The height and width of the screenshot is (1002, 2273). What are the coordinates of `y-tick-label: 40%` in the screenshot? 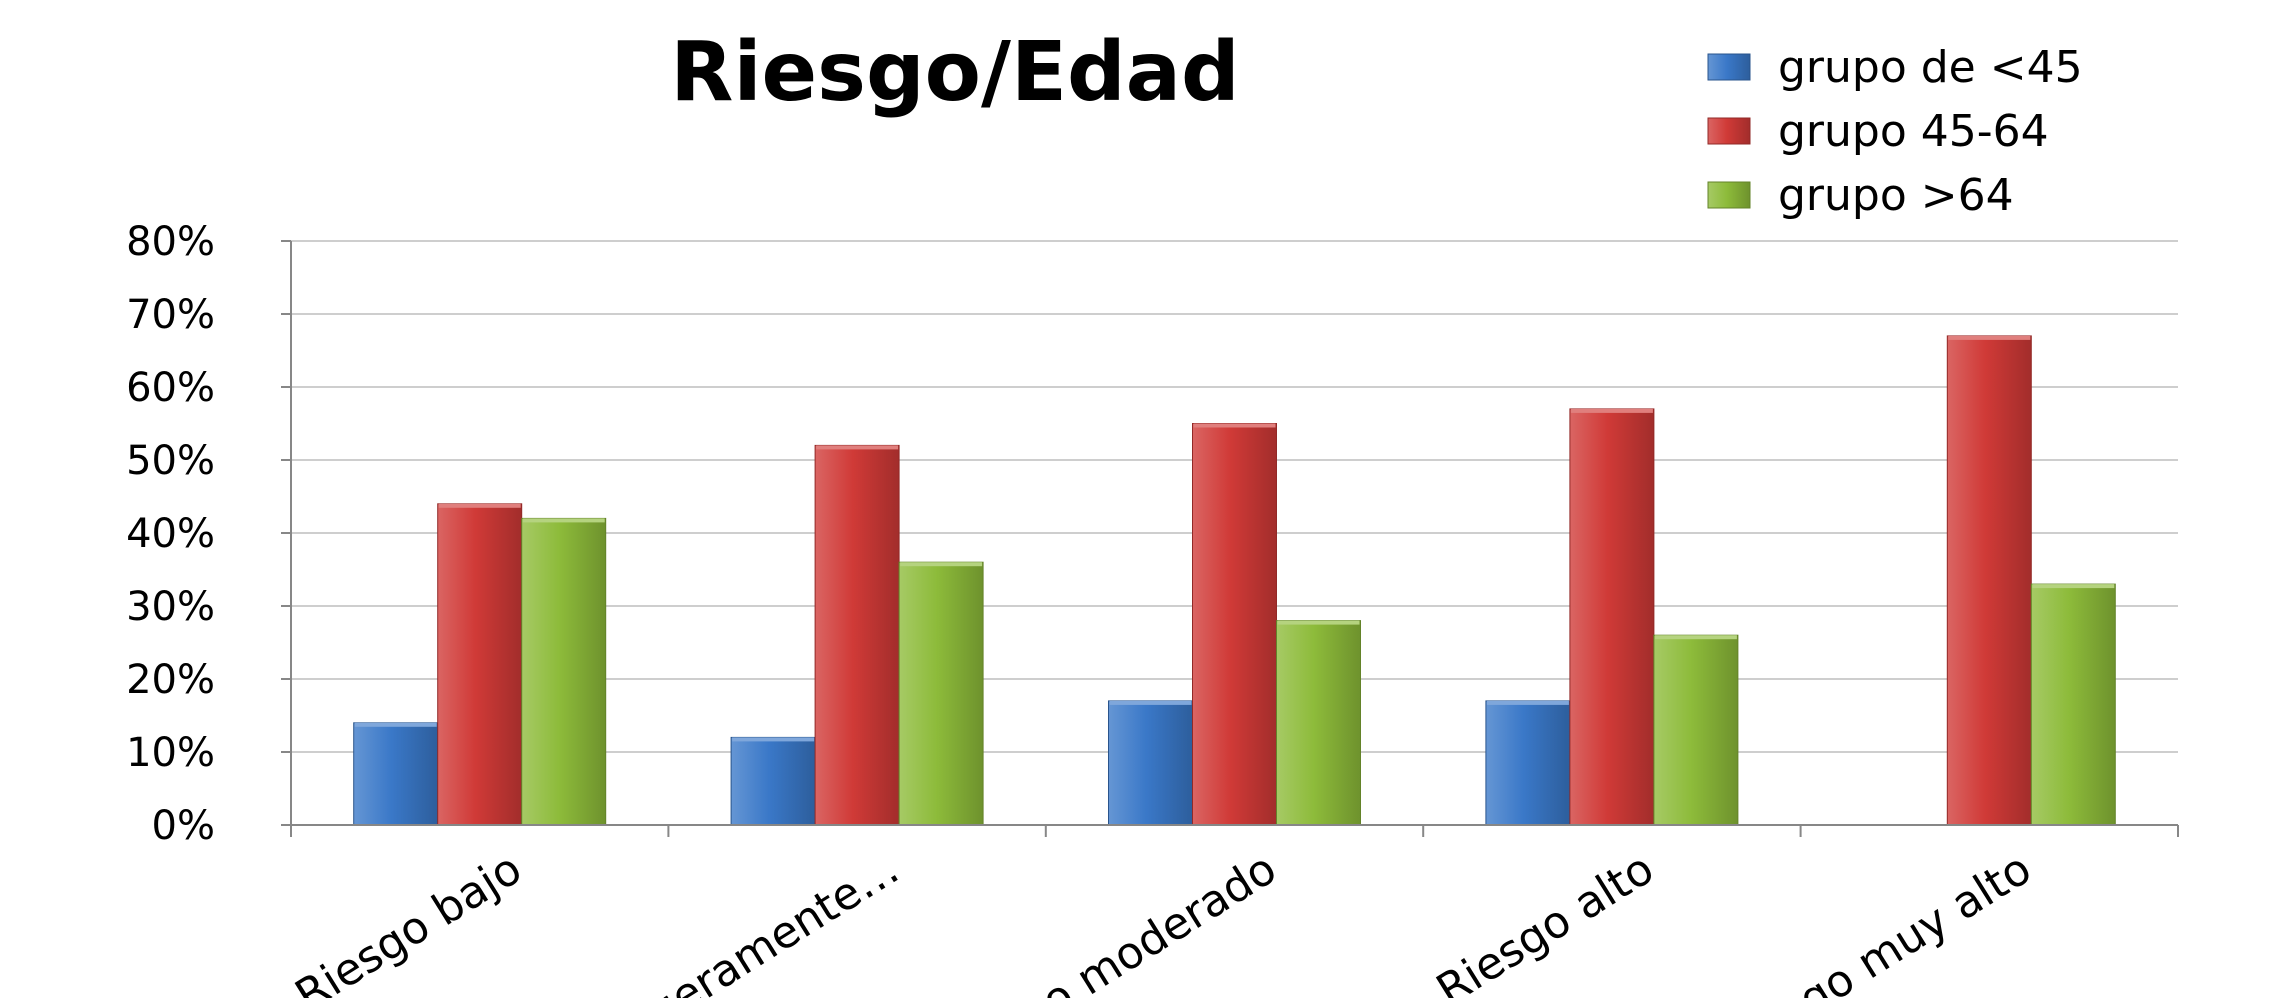 It's located at (170, 534).